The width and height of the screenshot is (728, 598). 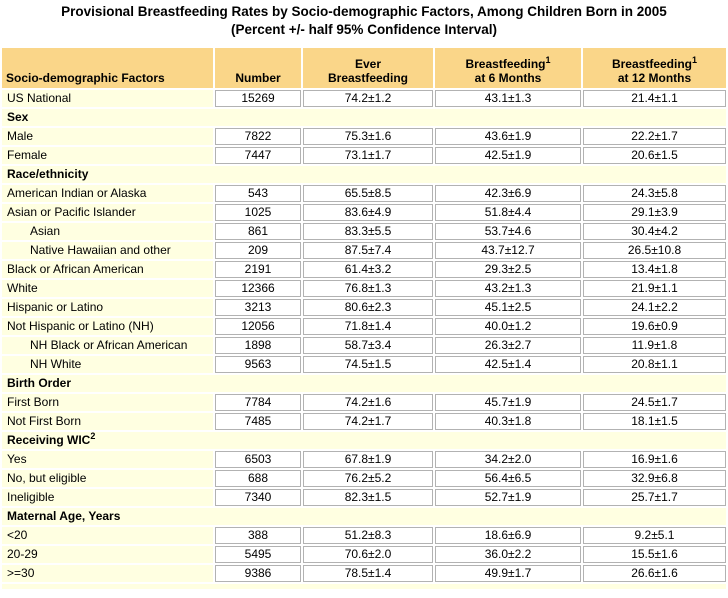 I want to click on rate-value-cell: 74.2±1.7, so click(x=368, y=421).